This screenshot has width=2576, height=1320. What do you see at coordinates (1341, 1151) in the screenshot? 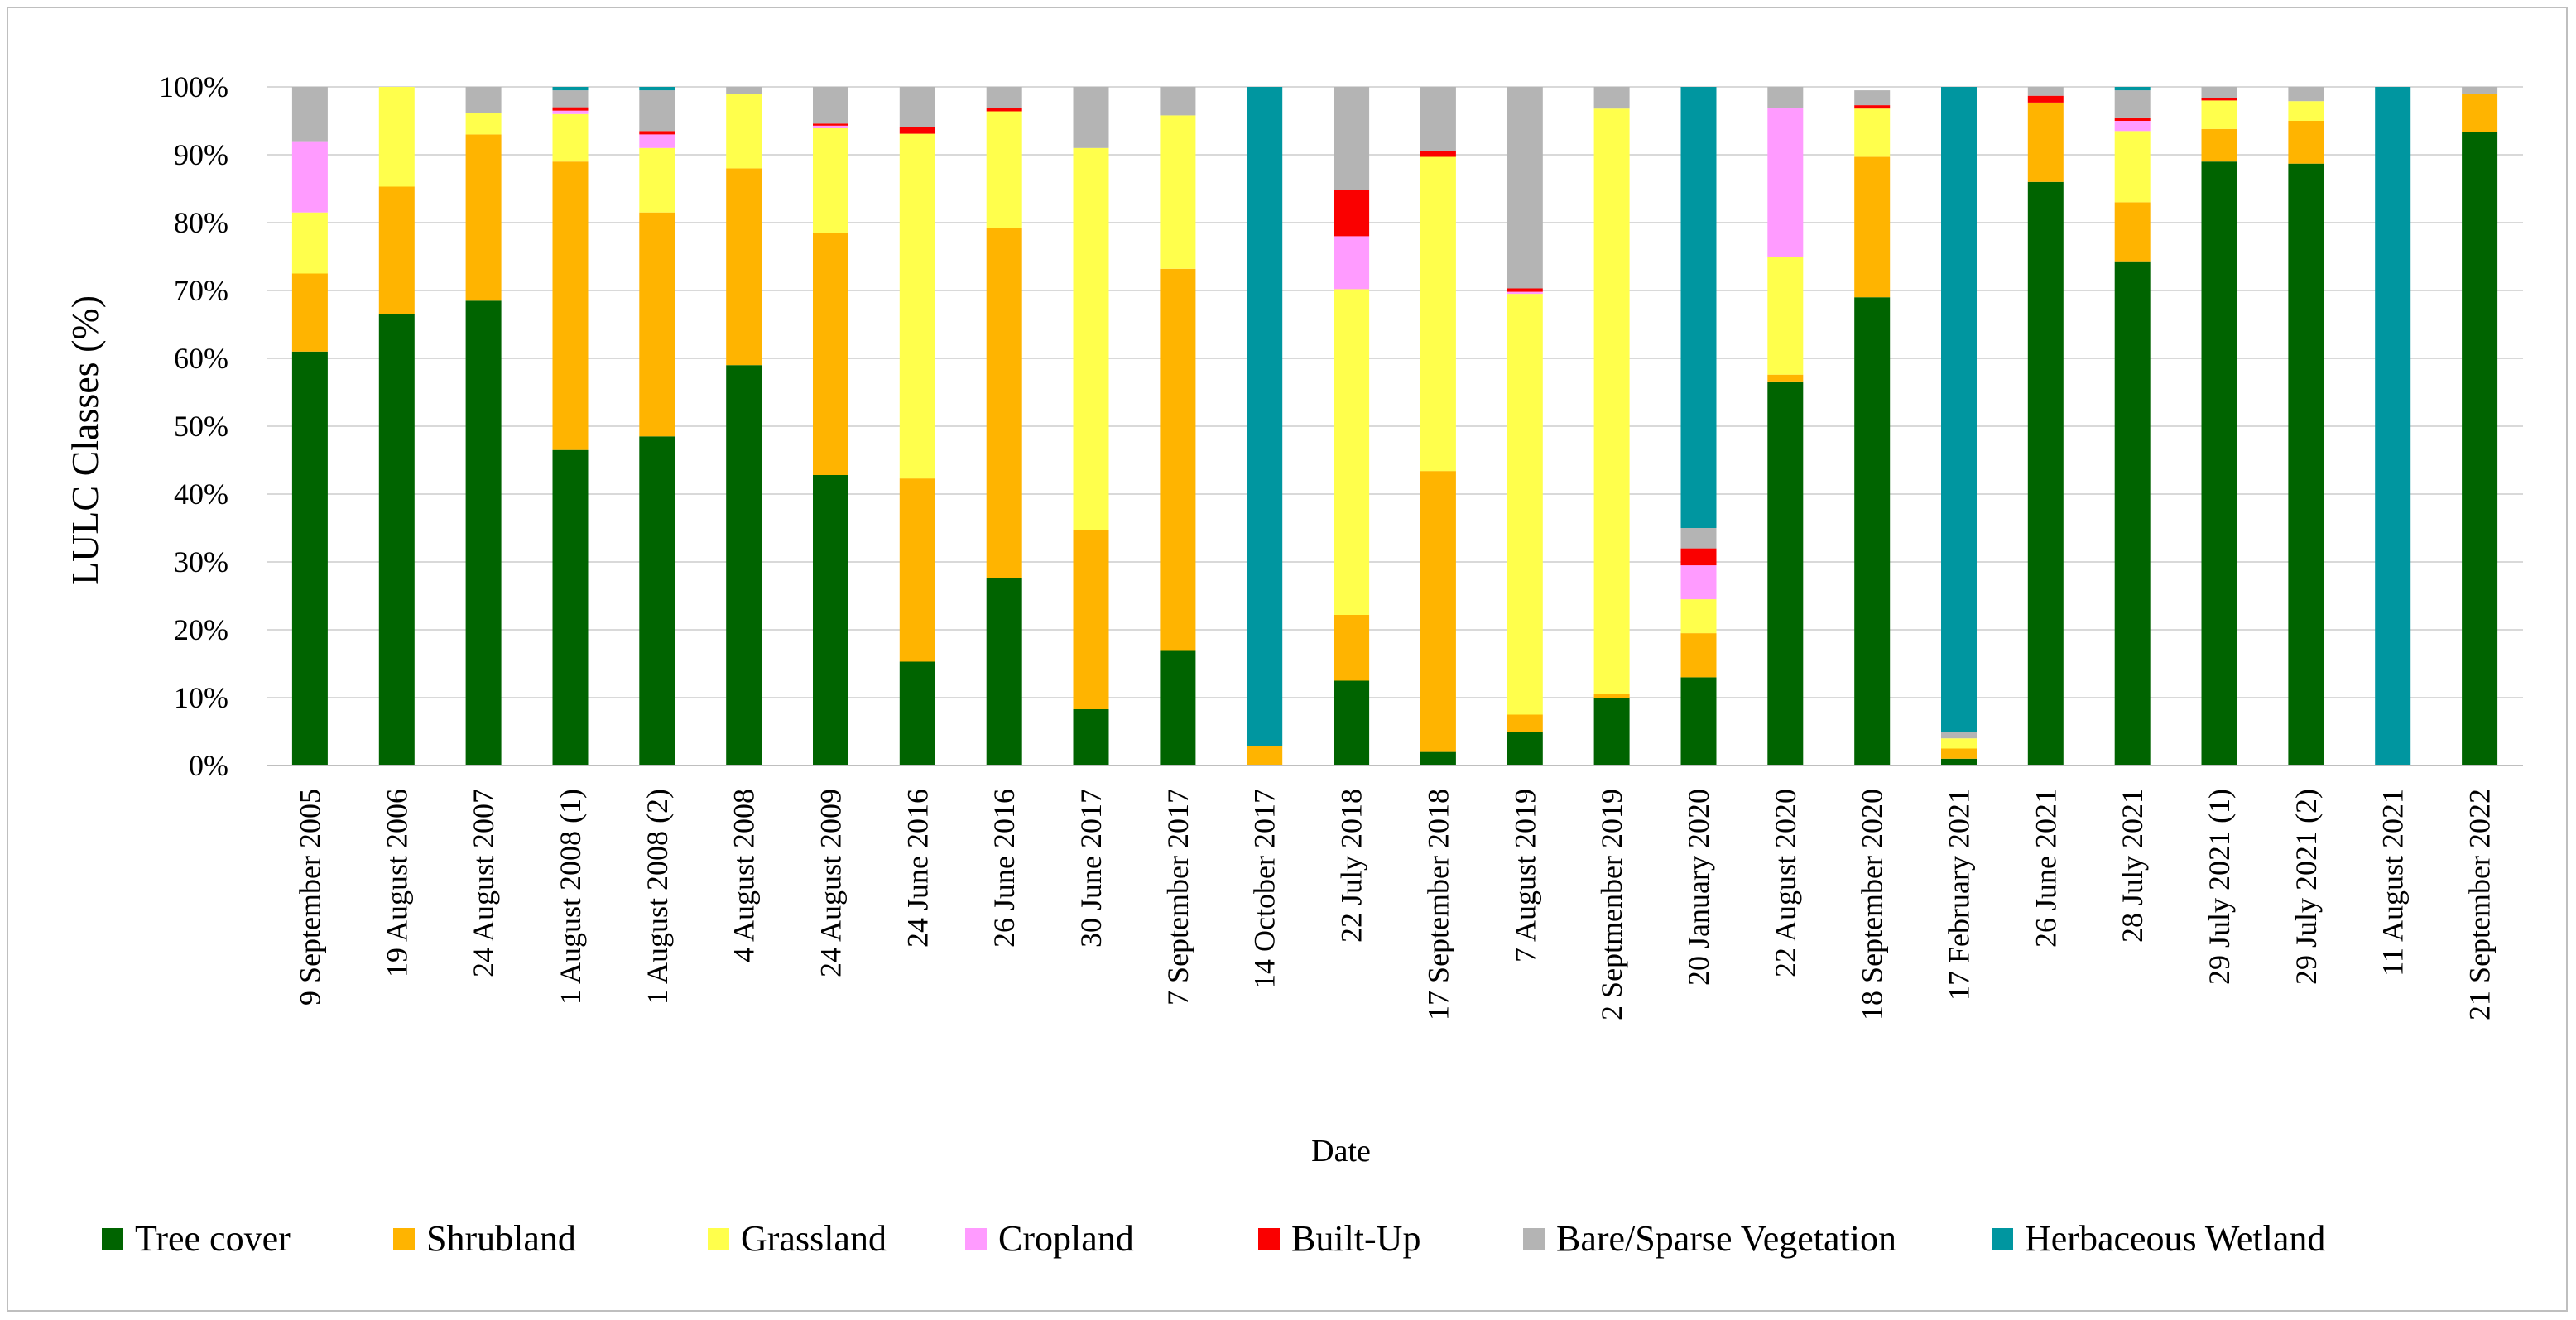
I see `x-axis-title: Date` at bounding box center [1341, 1151].